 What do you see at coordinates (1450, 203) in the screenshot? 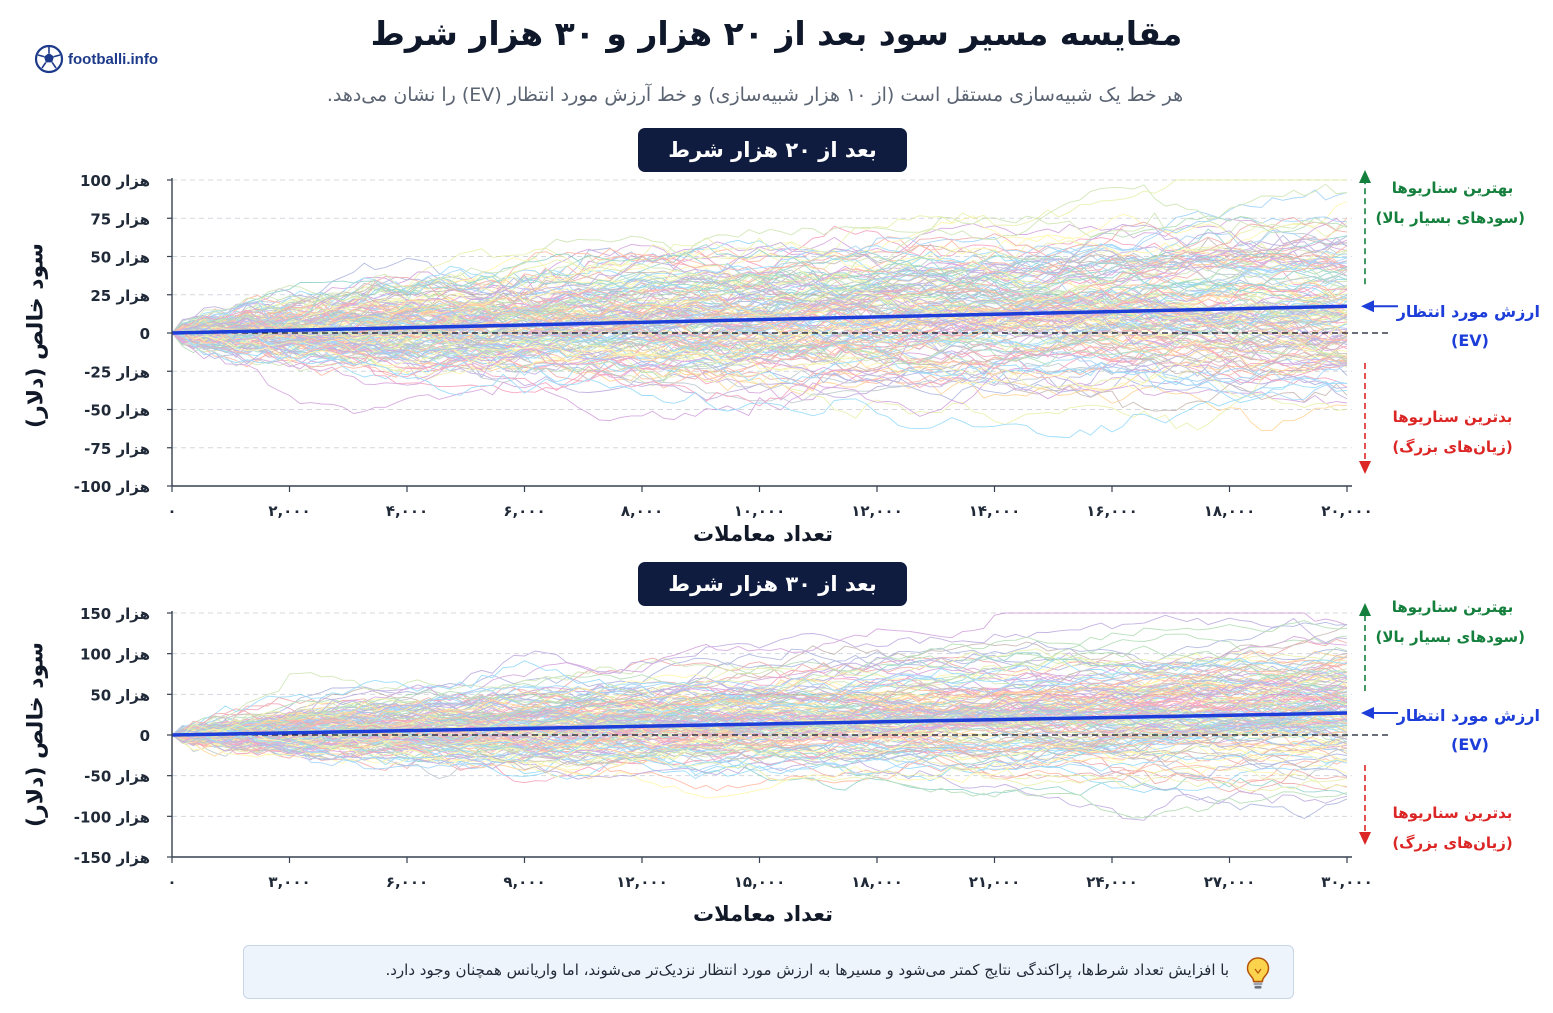
I see `best-scenarios-note-20k: بهترین سناریوها (سودهای بسیار بالا)` at bounding box center [1450, 203].